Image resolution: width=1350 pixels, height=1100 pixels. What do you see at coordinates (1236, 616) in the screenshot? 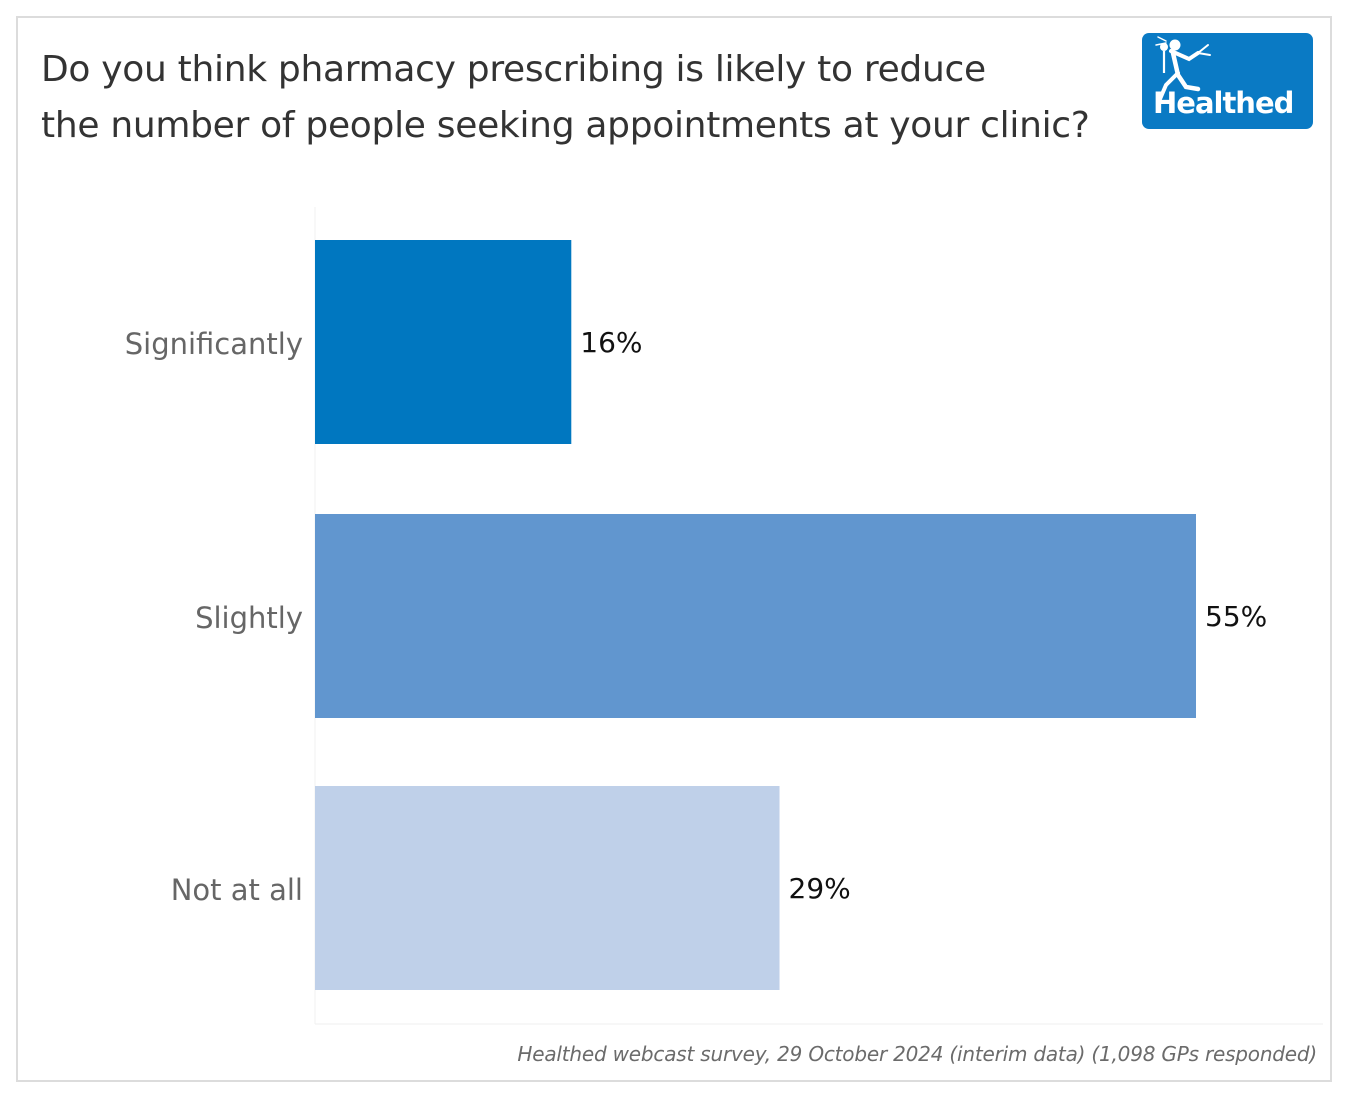
I see `value-label-slightly: 55%` at bounding box center [1236, 616].